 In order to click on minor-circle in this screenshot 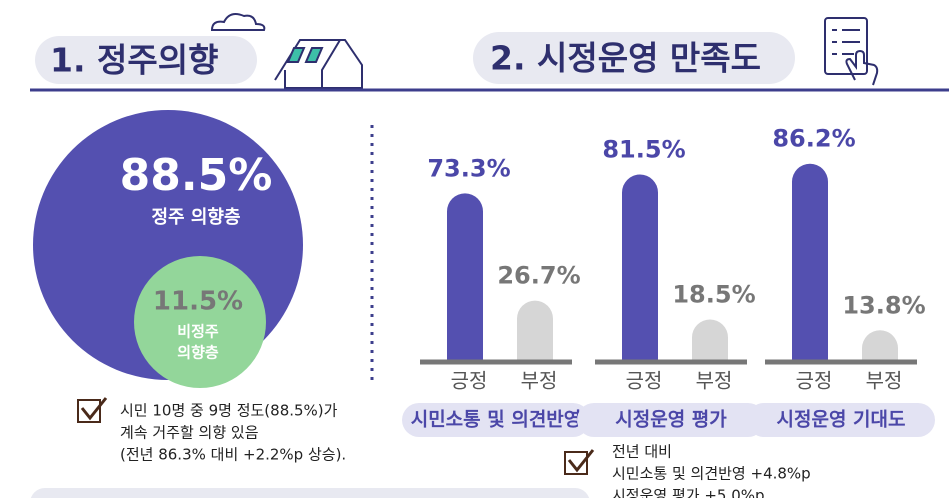, I will do `click(200, 322)`.